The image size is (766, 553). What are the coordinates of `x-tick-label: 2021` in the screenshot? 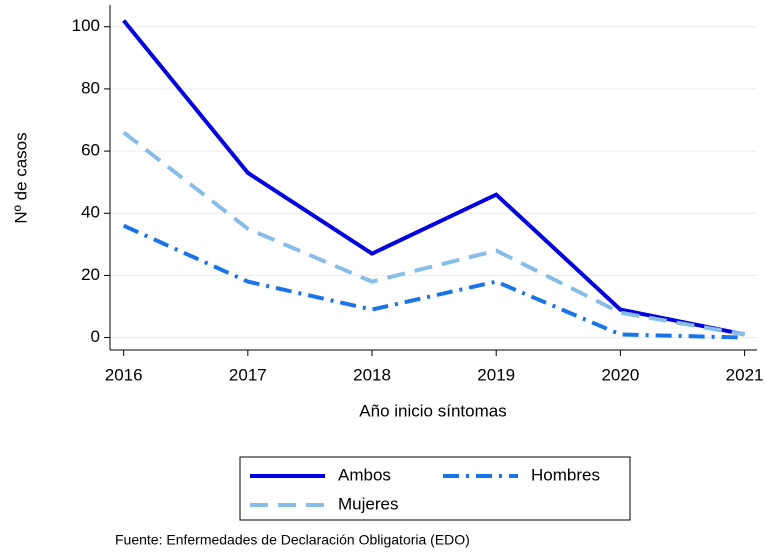 It's located at (745, 374).